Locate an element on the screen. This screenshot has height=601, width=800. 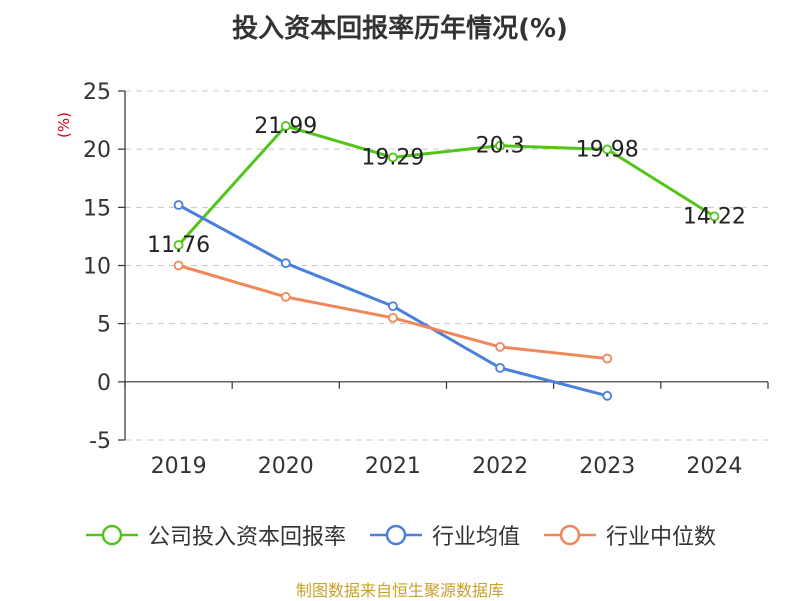
legend-label: 行业中位数 is located at coordinates (661, 537).